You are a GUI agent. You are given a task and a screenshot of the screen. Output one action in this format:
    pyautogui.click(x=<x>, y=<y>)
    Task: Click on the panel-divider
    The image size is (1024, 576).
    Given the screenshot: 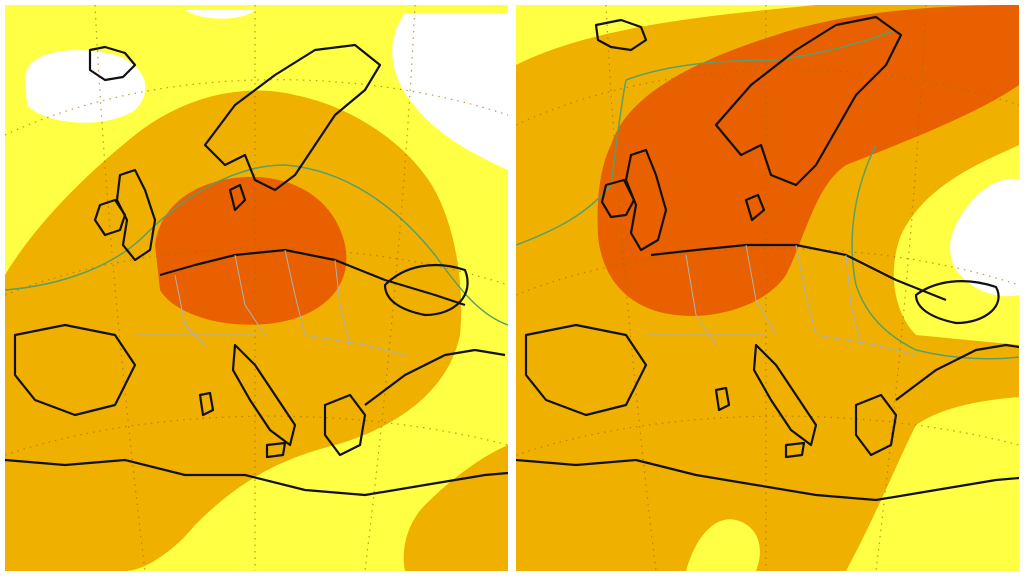 What is the action you would take?
    pyautogui.click(x=512, y=288)
    